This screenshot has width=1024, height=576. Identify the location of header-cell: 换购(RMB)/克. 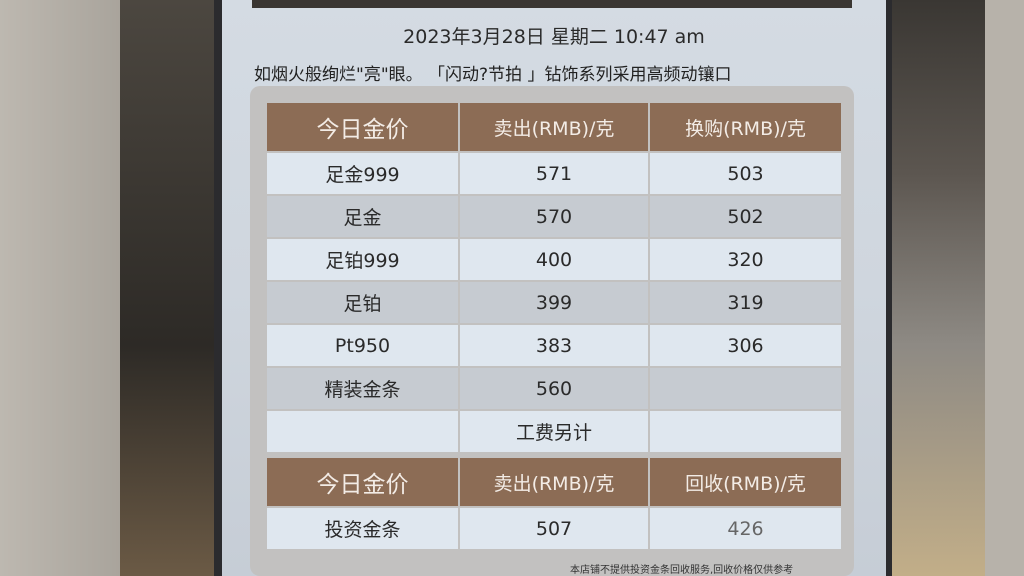
(745, 127).